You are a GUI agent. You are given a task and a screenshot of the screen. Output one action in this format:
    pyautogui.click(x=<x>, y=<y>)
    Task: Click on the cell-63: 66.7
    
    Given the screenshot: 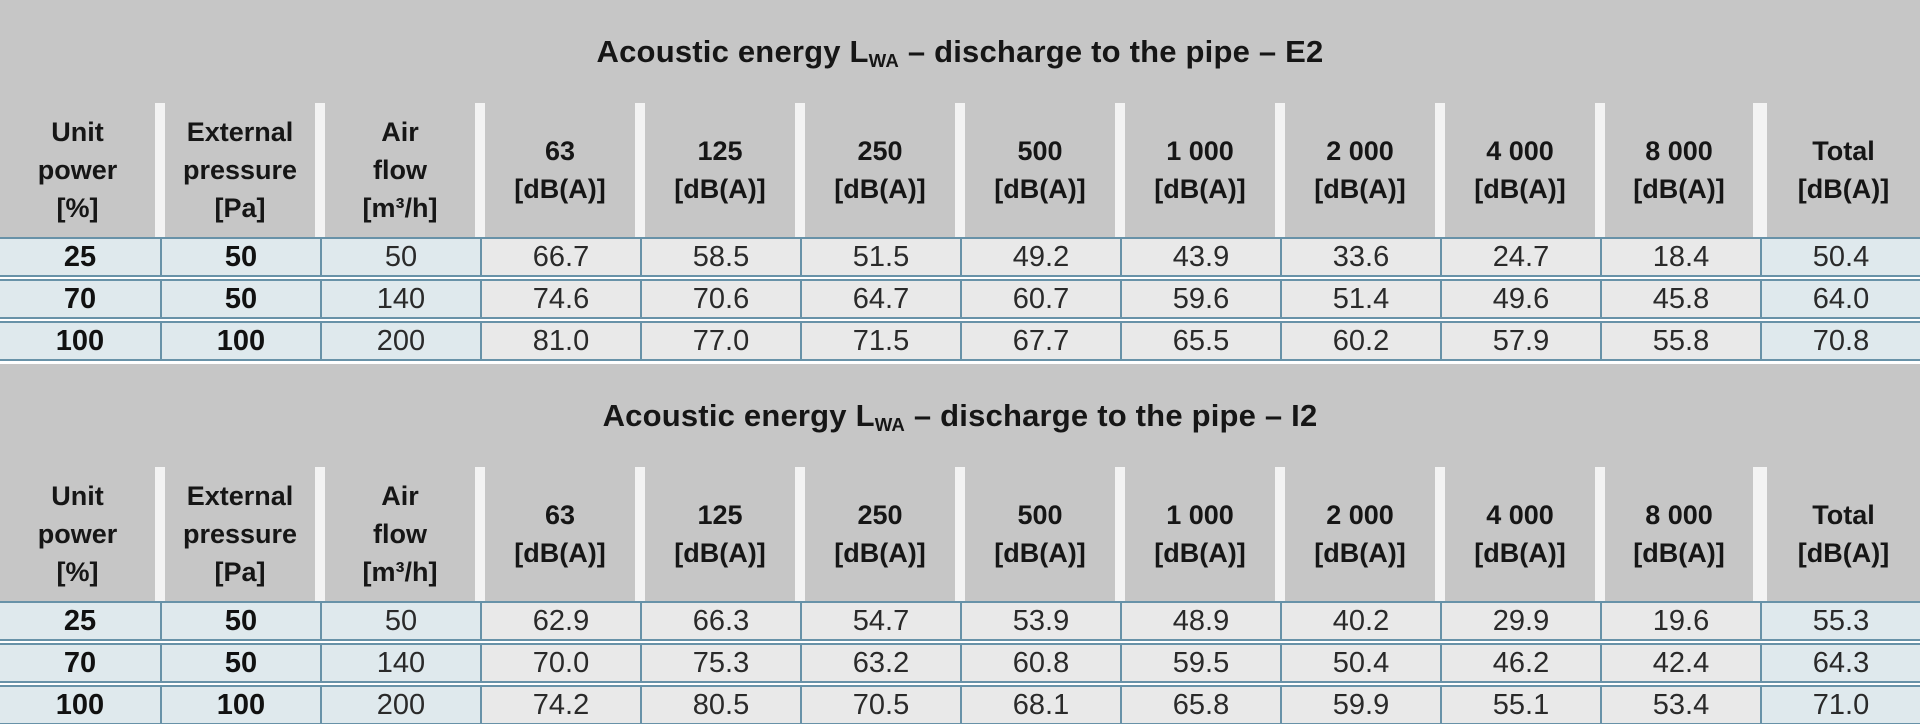 What is the action you would take?
    pyautogui.click(x=560, y=257)
    